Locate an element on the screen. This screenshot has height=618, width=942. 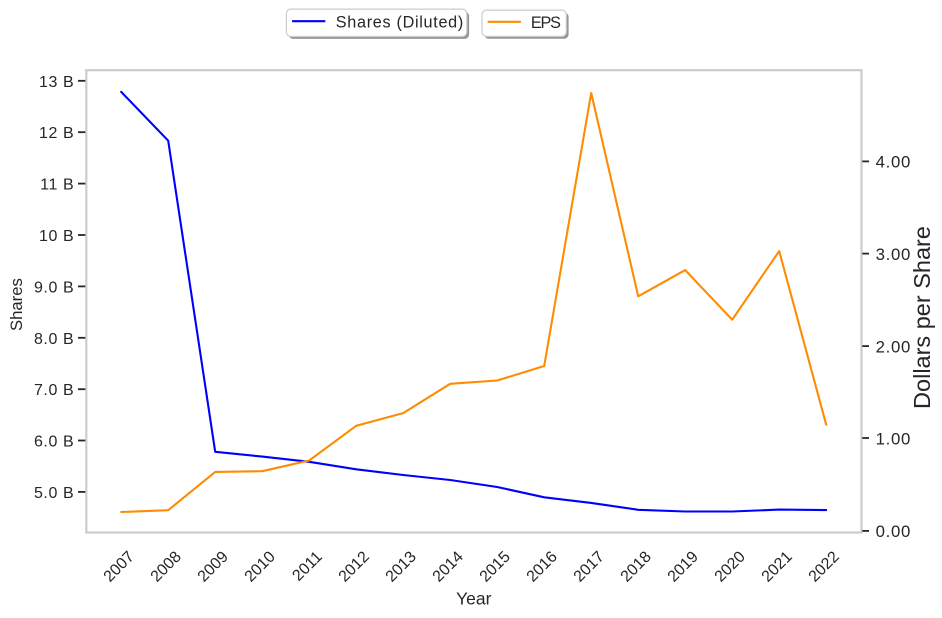
svg-text: EPS is located at coordinates (546, 23).